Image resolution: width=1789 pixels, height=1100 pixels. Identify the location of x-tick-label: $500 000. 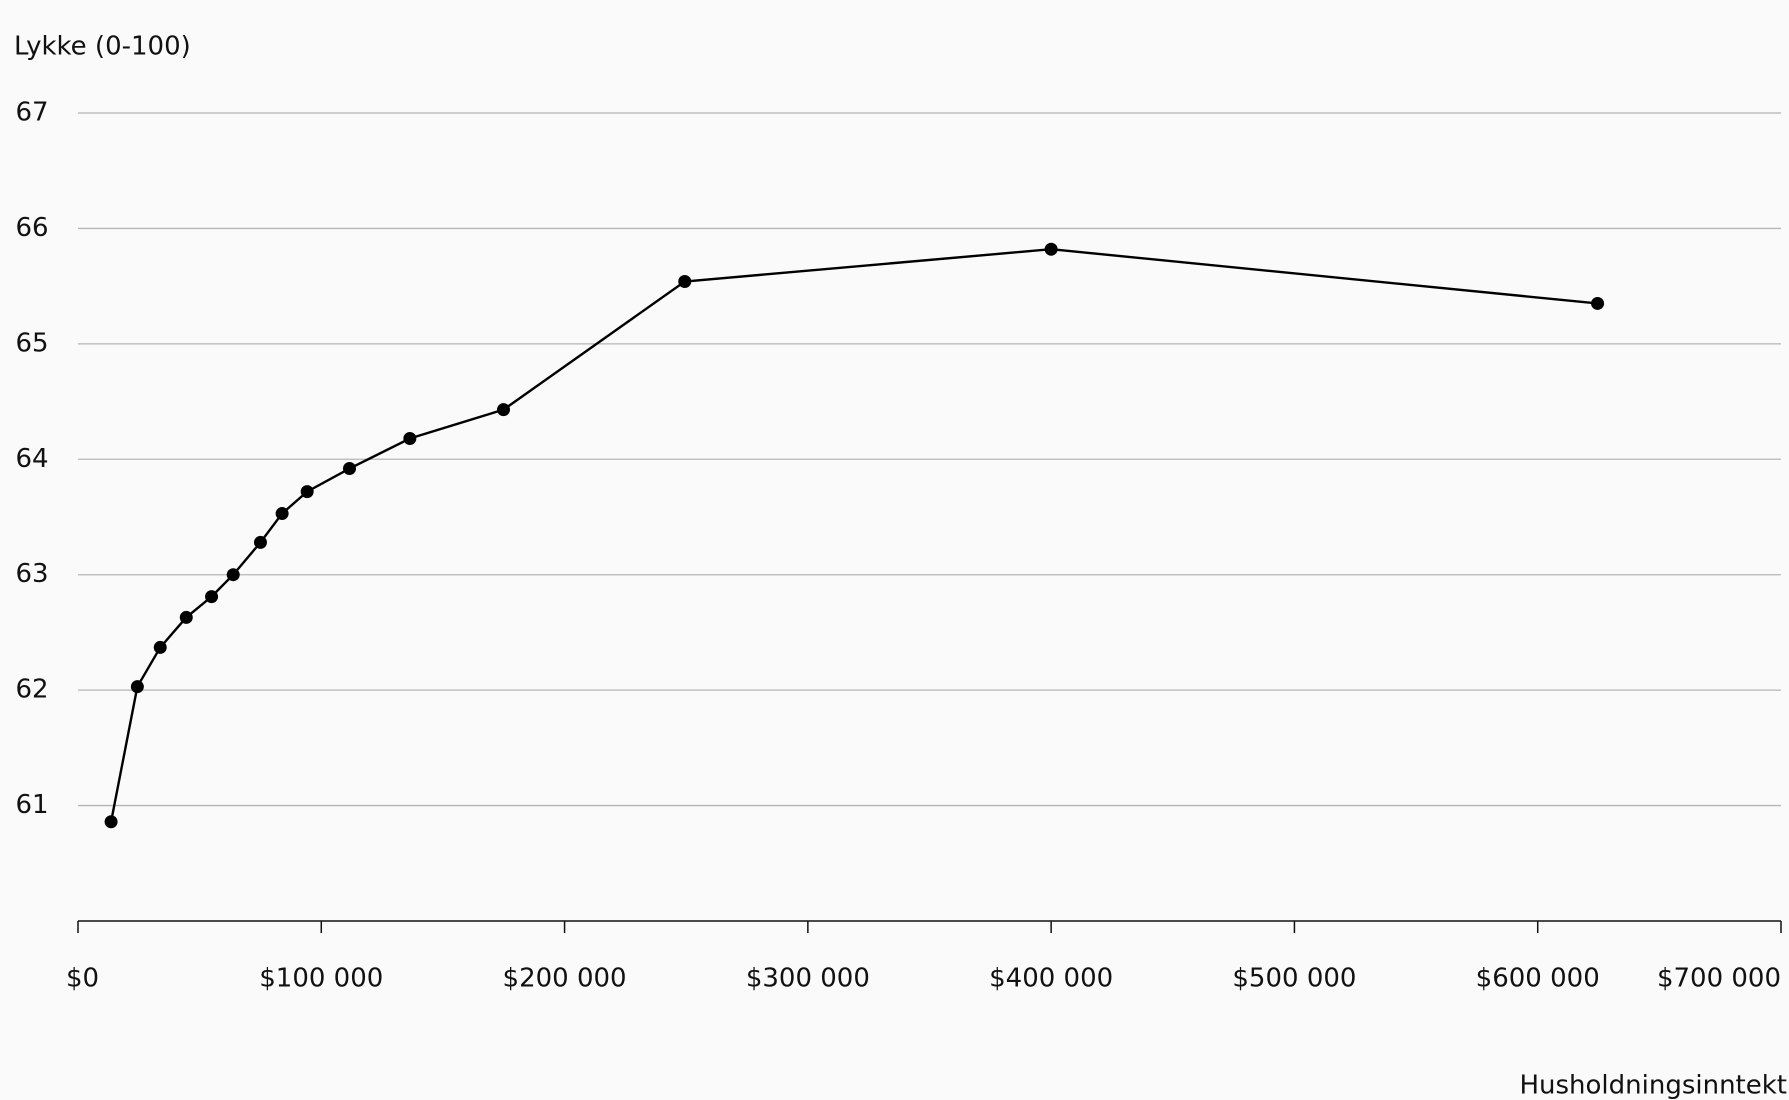
(1294, 979).